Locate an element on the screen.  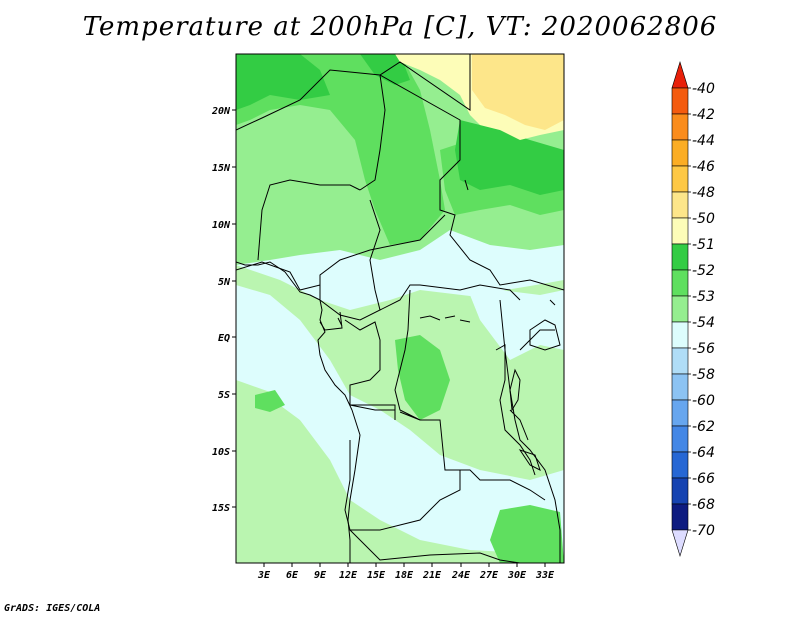
colorbar-label: -40 is located at coordinates (703, 89).